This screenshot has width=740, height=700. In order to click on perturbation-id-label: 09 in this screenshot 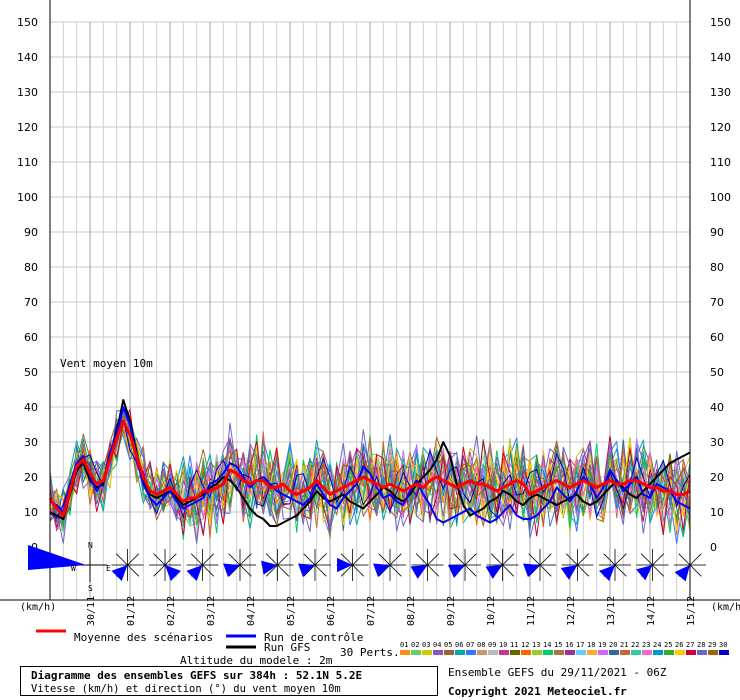, I will do `click(492, 645)`.